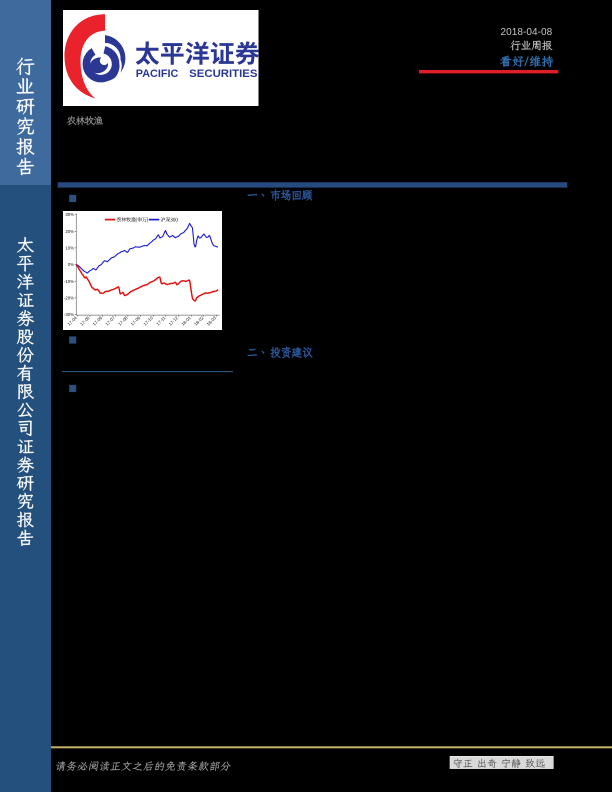  I want to click on svg-text: -20%, so click(69, 297).